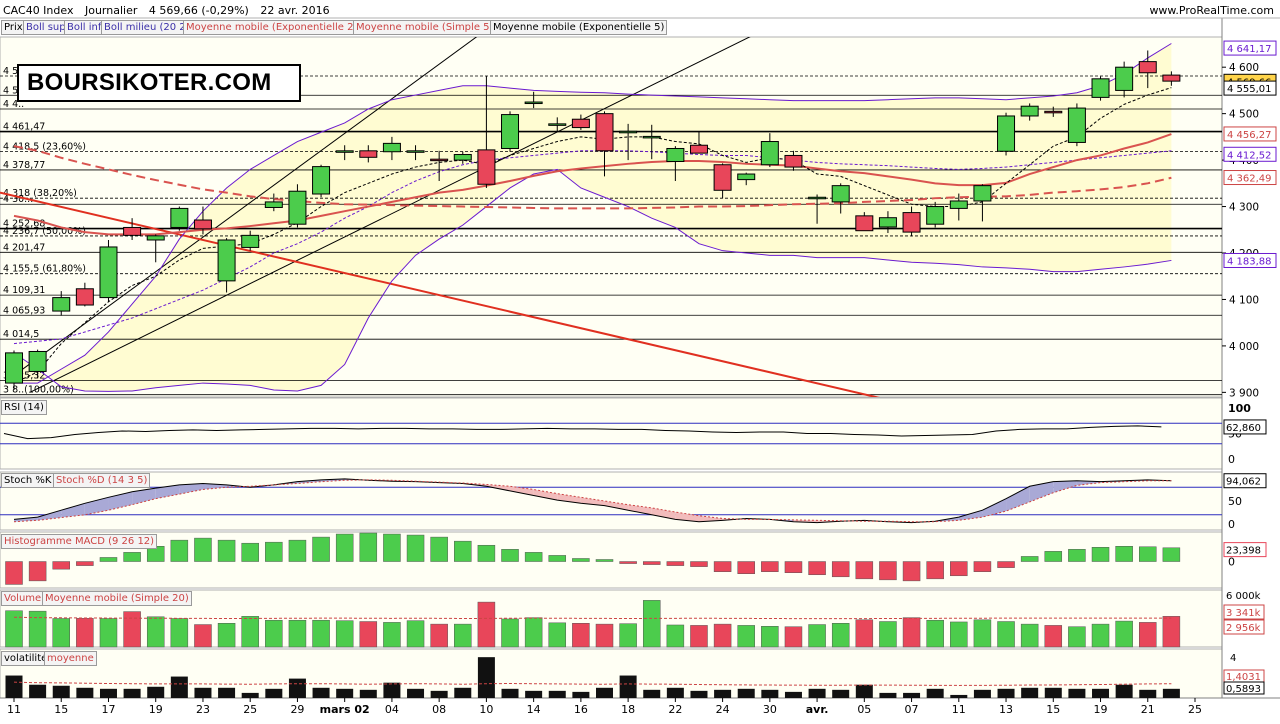 This screenshot has width=1280, height=724. Describe the element at coordinates (1250, 260) in the screenshot. I see `price-value-label: 4 183,88` at that location.